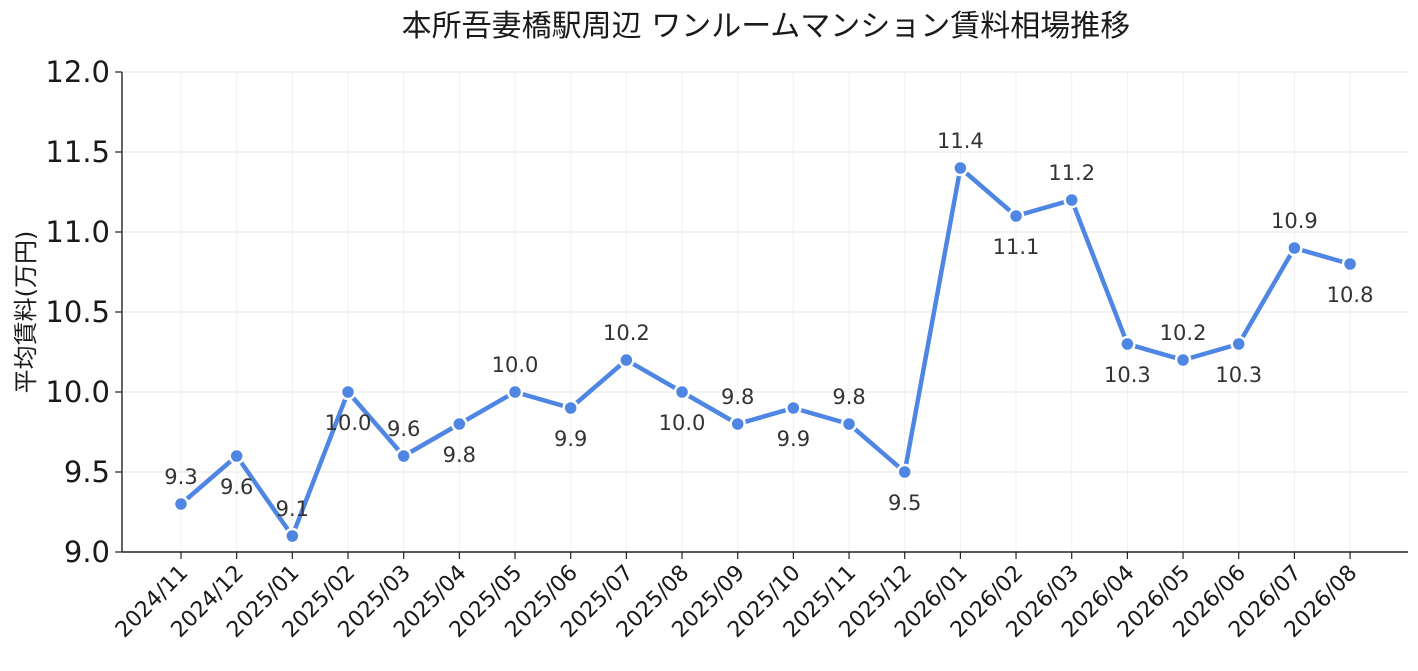 This screenshot has height=671, width=1418. I want to click on data-label: 10.9, so click(1294, 221).